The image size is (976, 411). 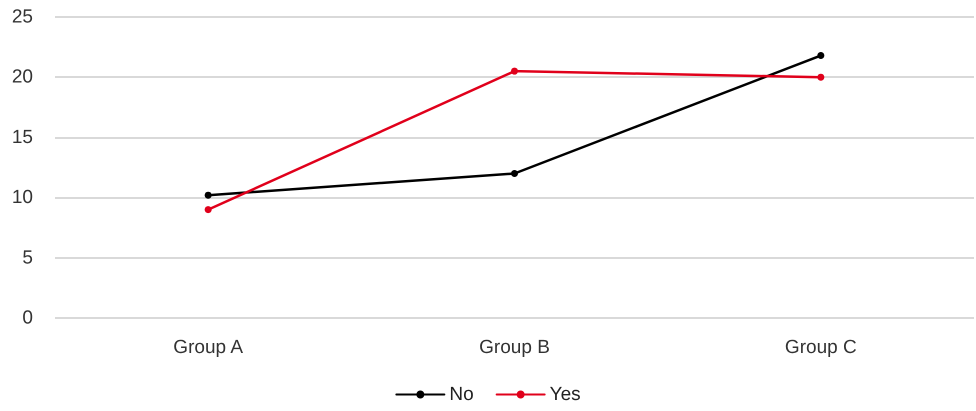 I want to click on y-tick-label: 20, so click(x=22, y=77).